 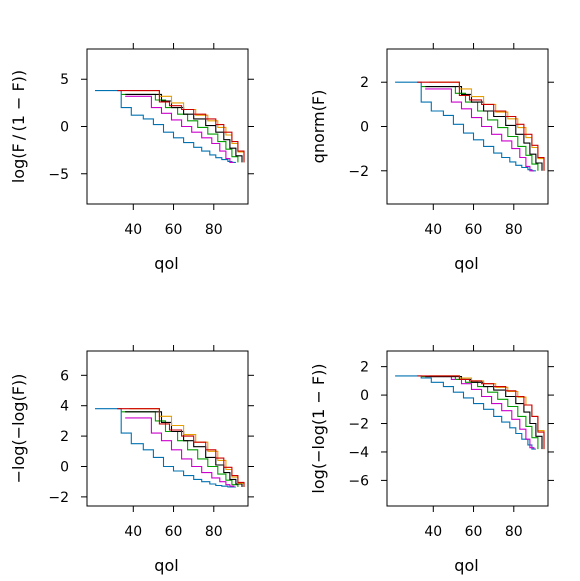 What do you see at coordinates (318, 127) in the screenshot?
I see `y-axis-title: qnorm(F)` at bounding box center [318, 127].